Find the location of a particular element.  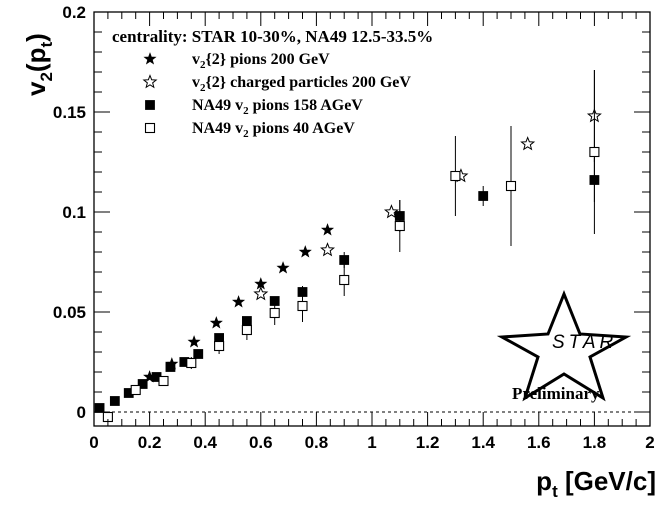

y-tick-label: 0.15 is located at coordinates (69, 112).